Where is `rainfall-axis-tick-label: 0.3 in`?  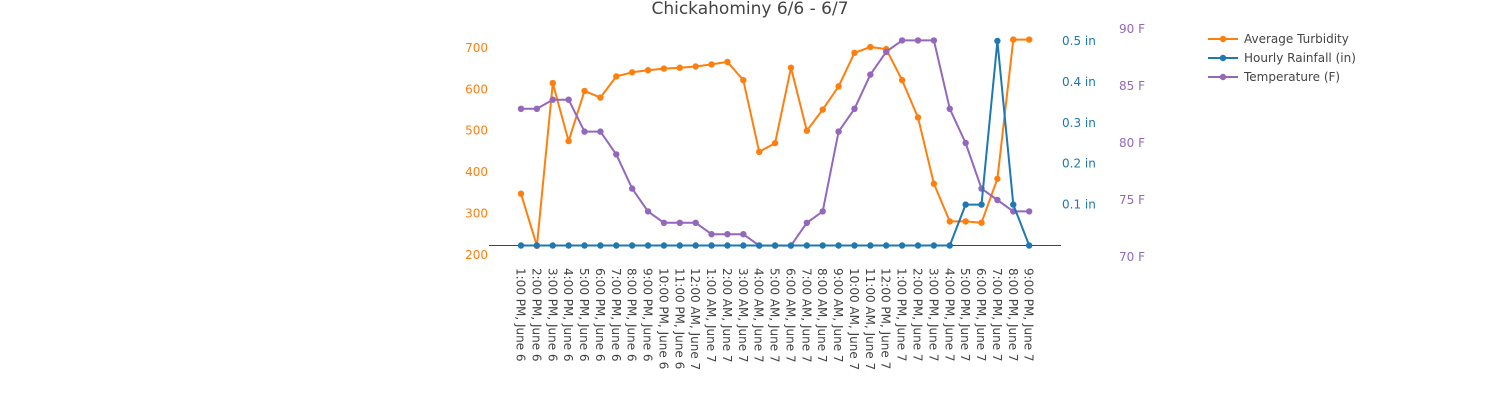
rainfall-axis-tick-label: 0.3 in is located at coordinates (1079, 123).